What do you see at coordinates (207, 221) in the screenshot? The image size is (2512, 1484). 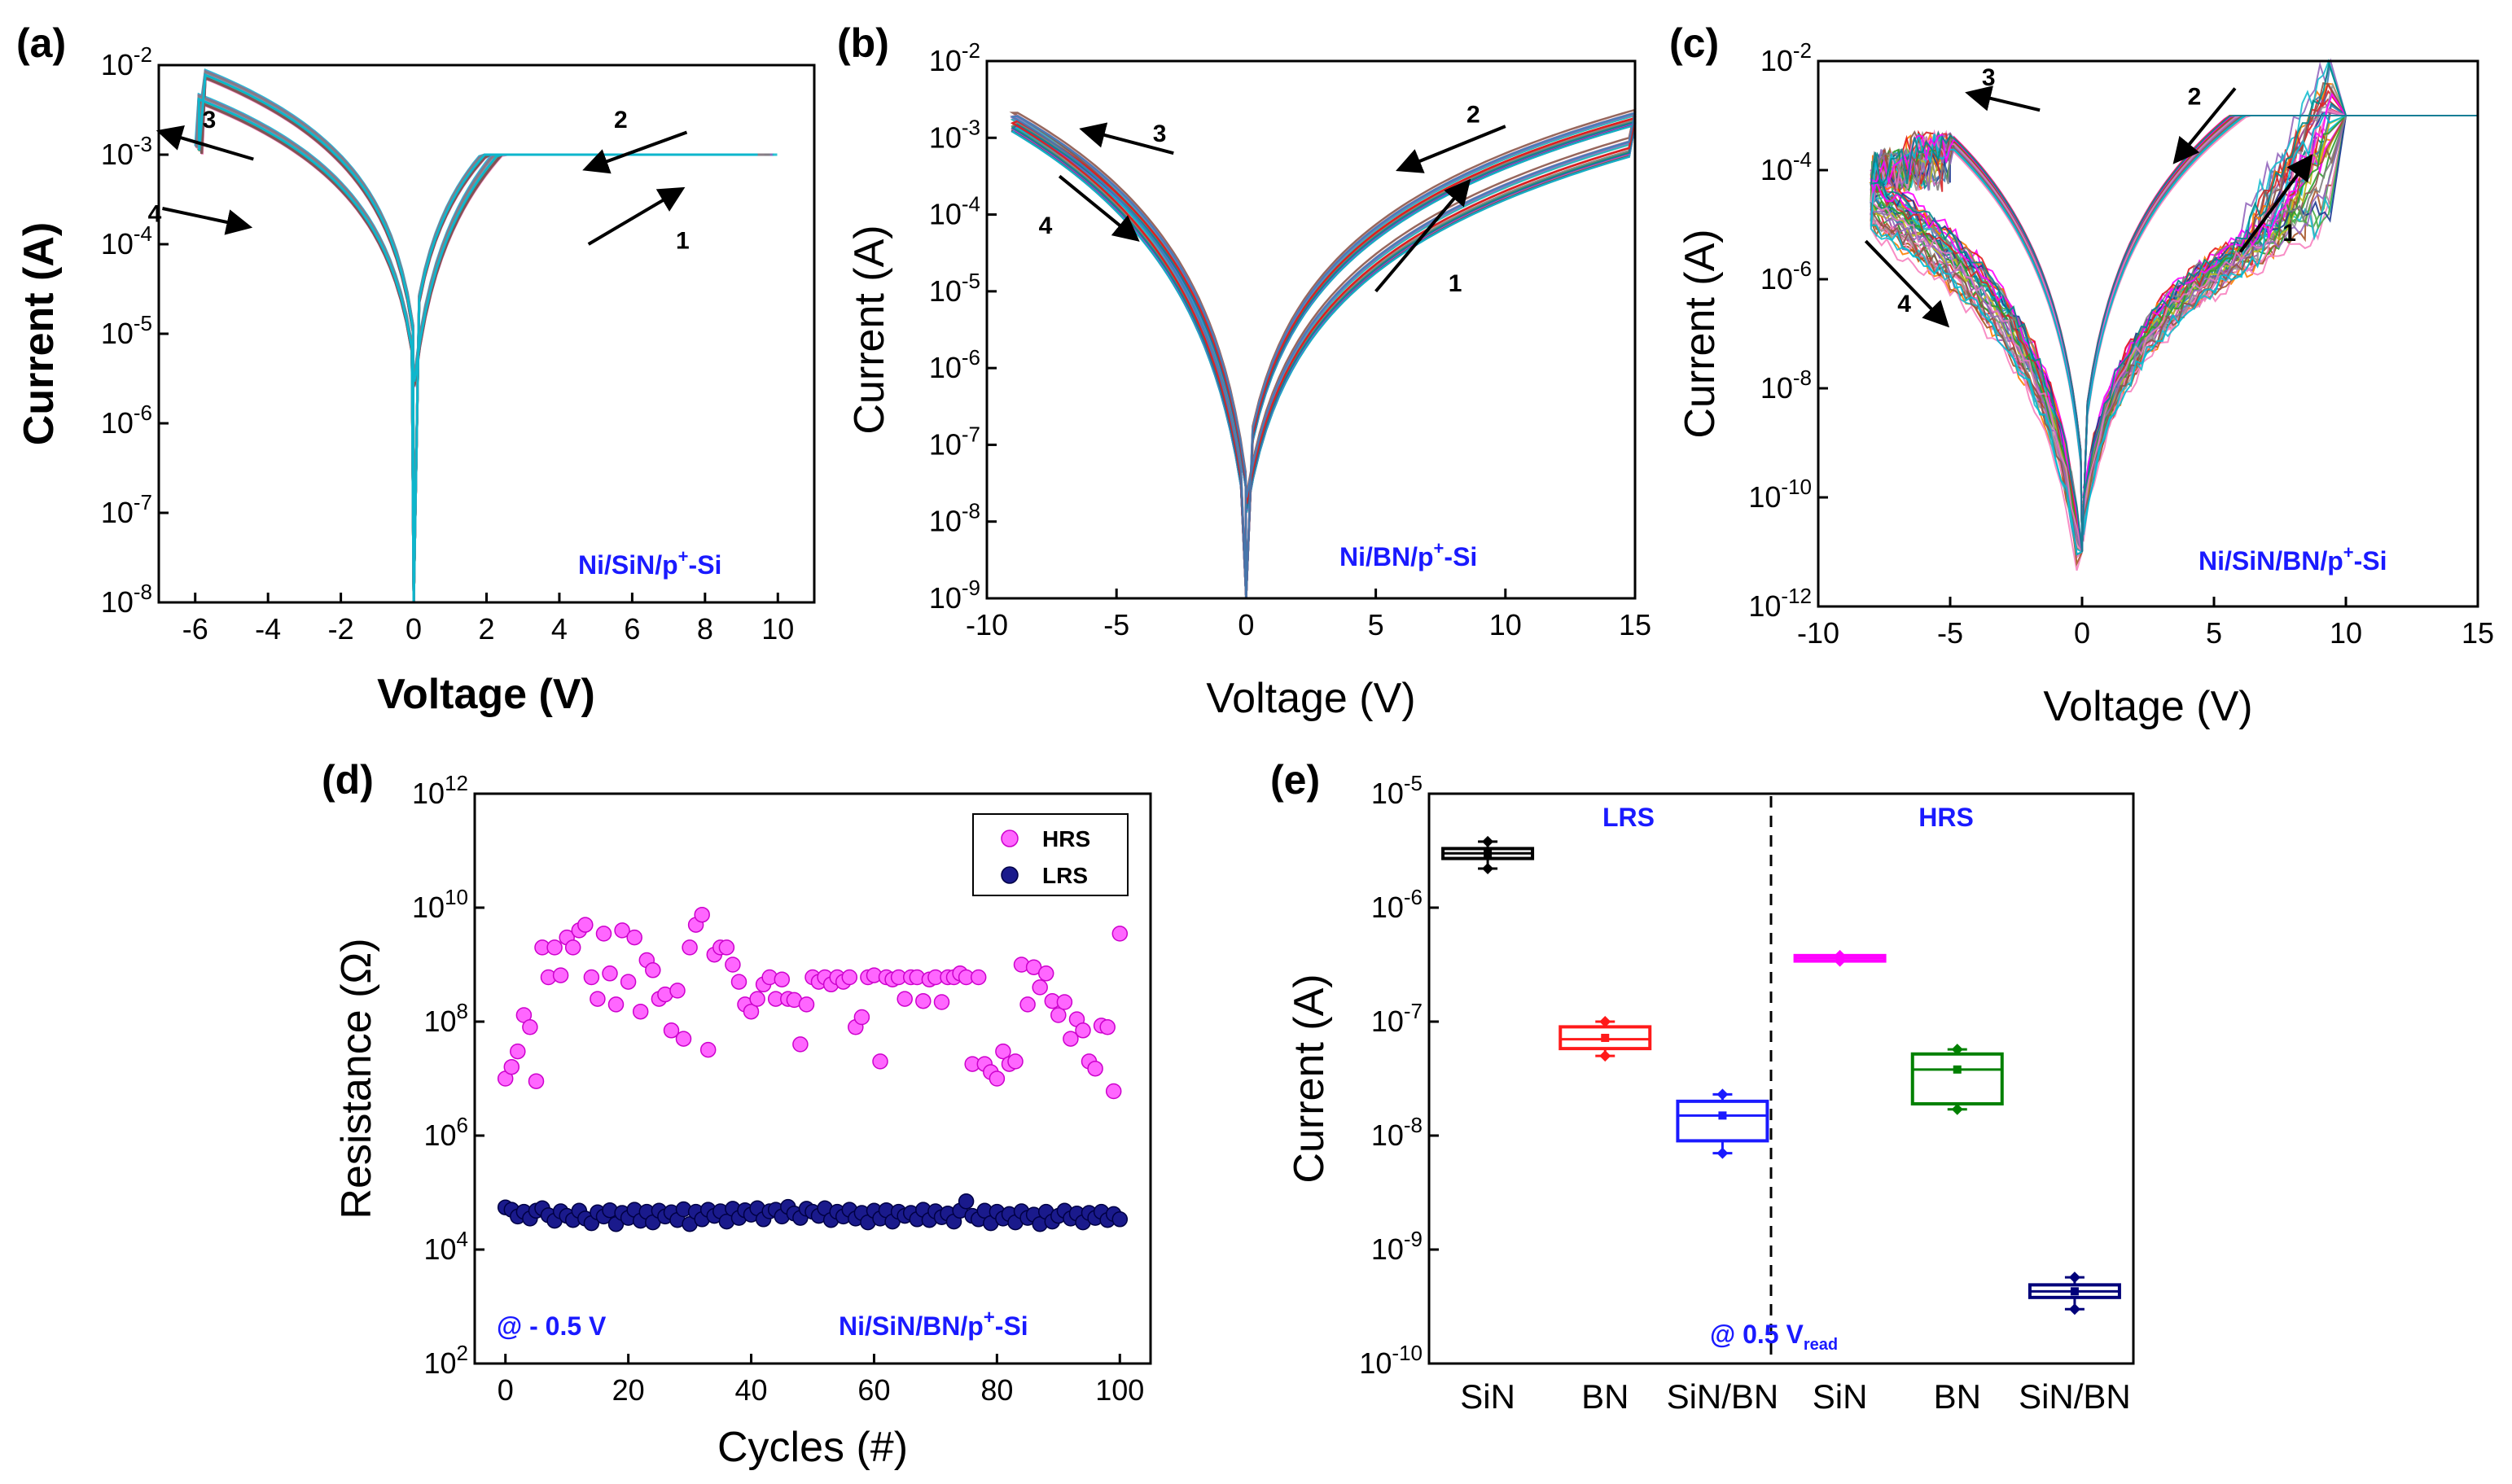 I see `a-sweep-arrow` at bounding box center [207, 221].